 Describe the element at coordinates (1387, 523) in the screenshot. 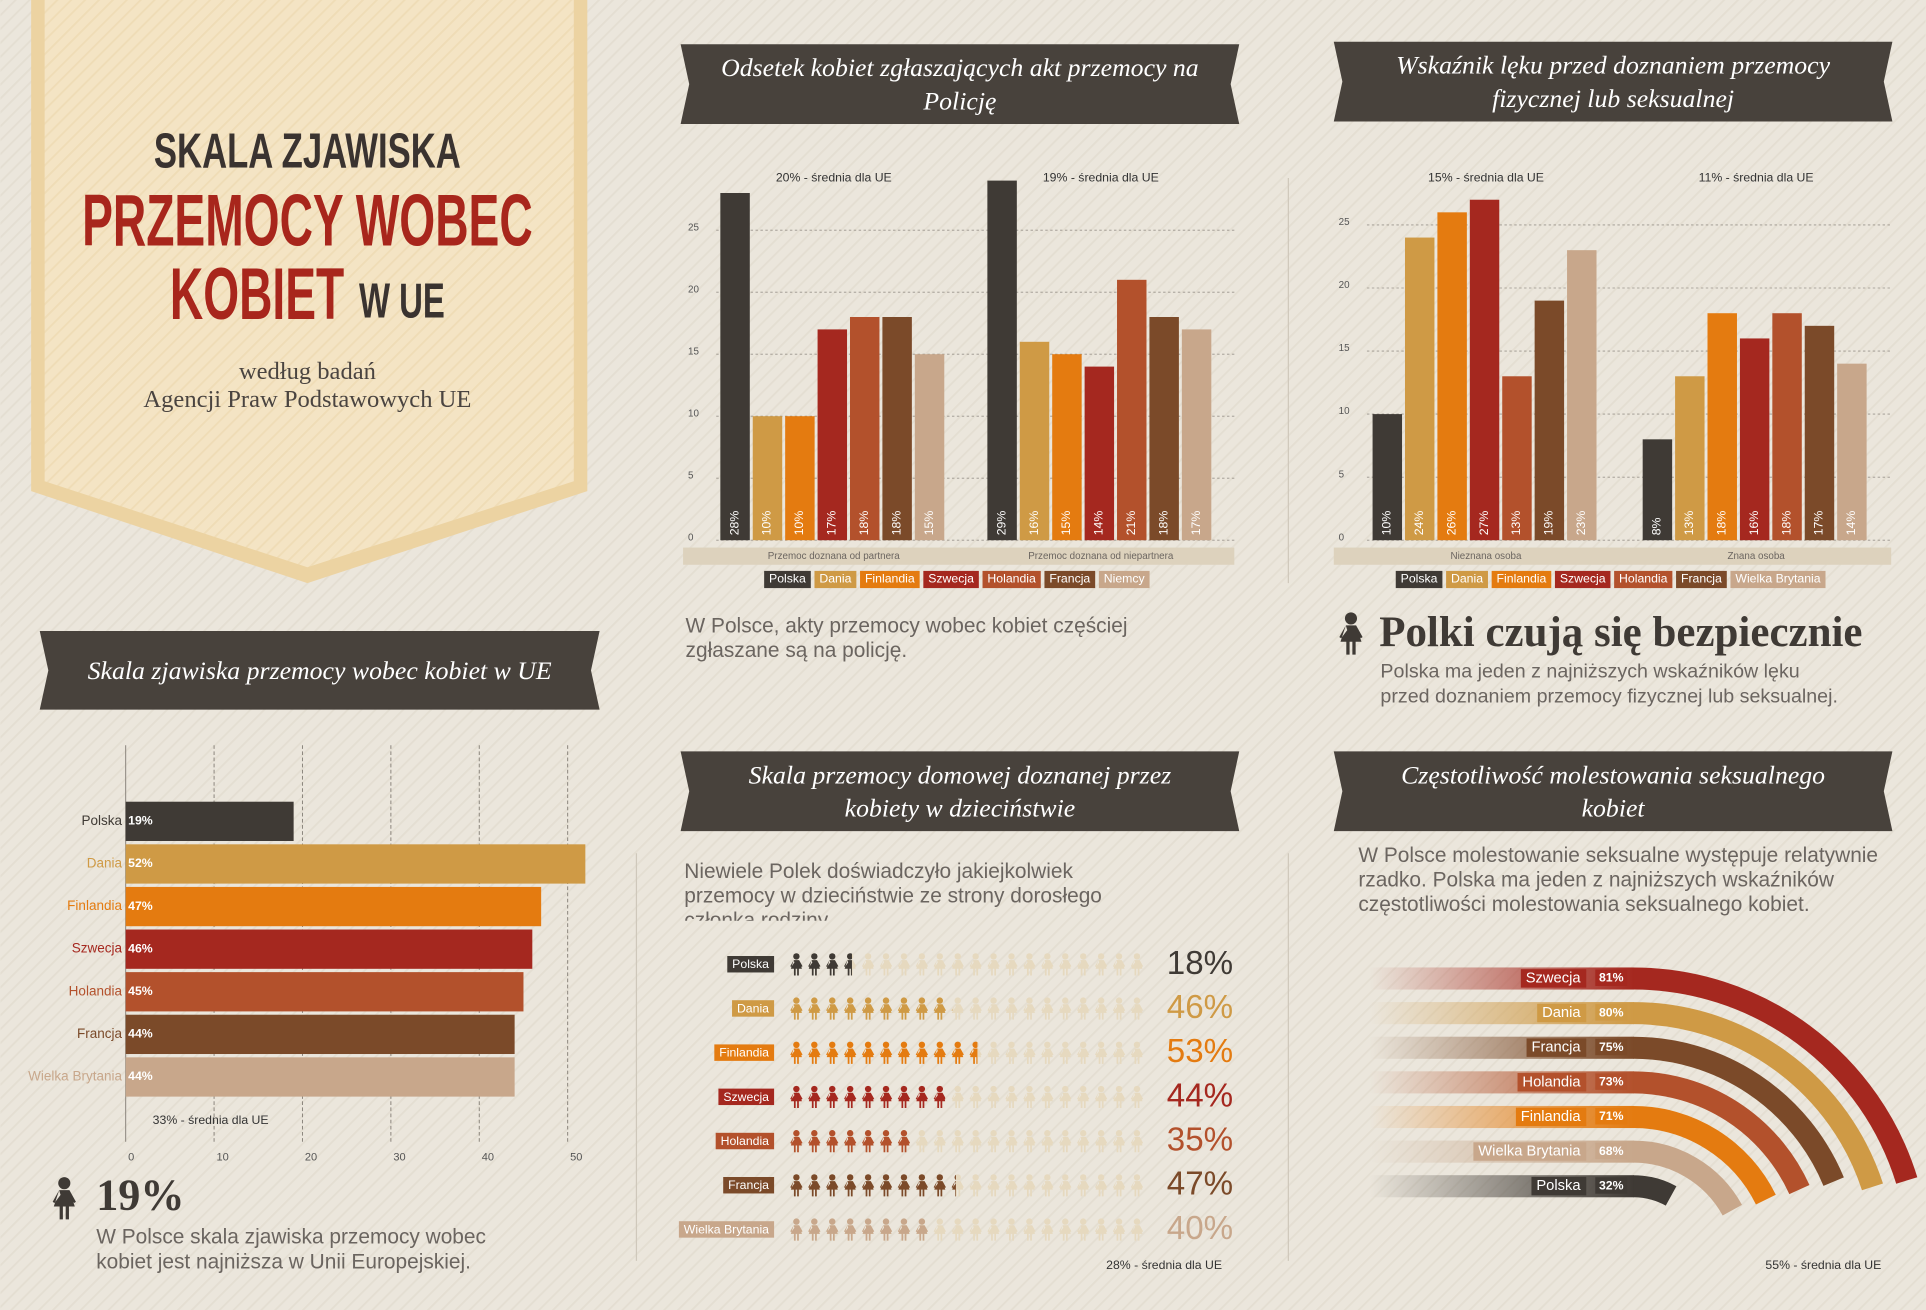

I see `value-label: 10%` at that location.